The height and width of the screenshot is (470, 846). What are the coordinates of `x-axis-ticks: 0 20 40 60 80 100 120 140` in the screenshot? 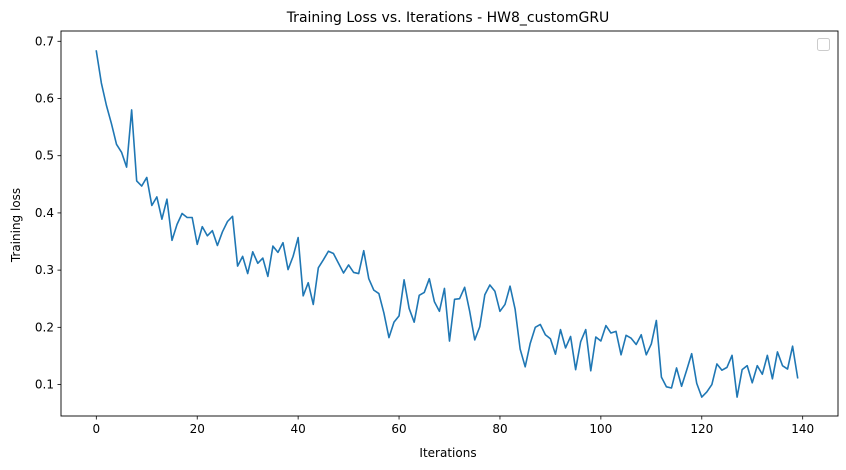 It's located at (453, 426).